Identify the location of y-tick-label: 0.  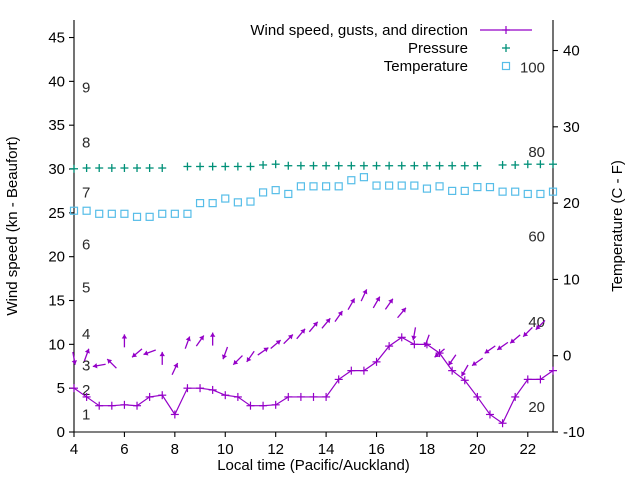
(61, 432).